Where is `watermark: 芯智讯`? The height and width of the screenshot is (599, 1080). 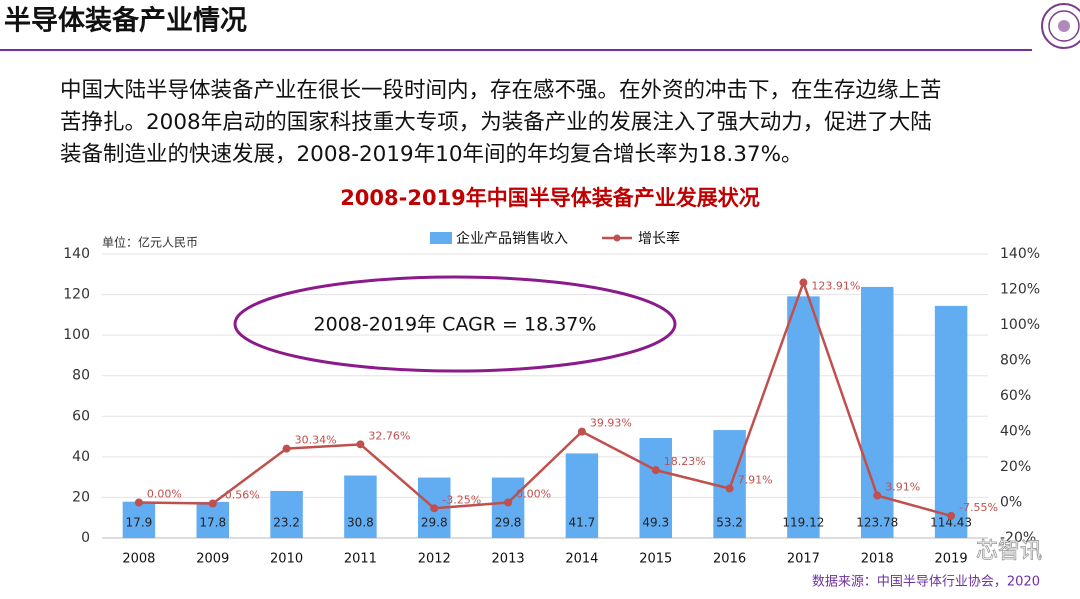
watermark: 芯智讯 is located at coordinates (1009, 551).